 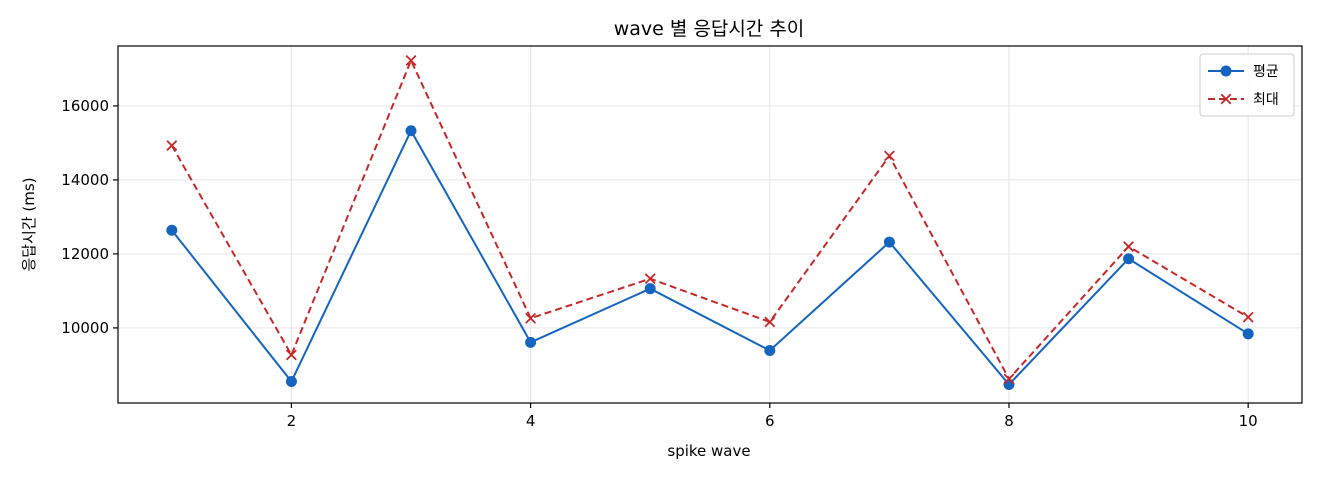 I want to click on legend-box, so click(x=1247, y=85).